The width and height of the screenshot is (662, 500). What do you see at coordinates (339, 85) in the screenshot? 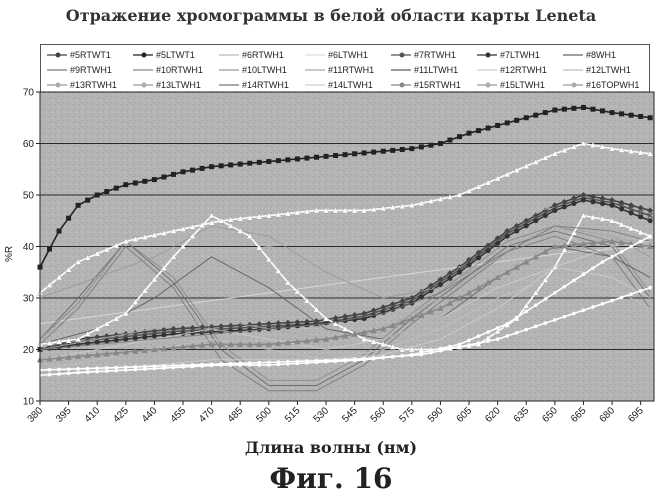
I see `legend-item: #14LTWH1` at bounding box center [339, 85].